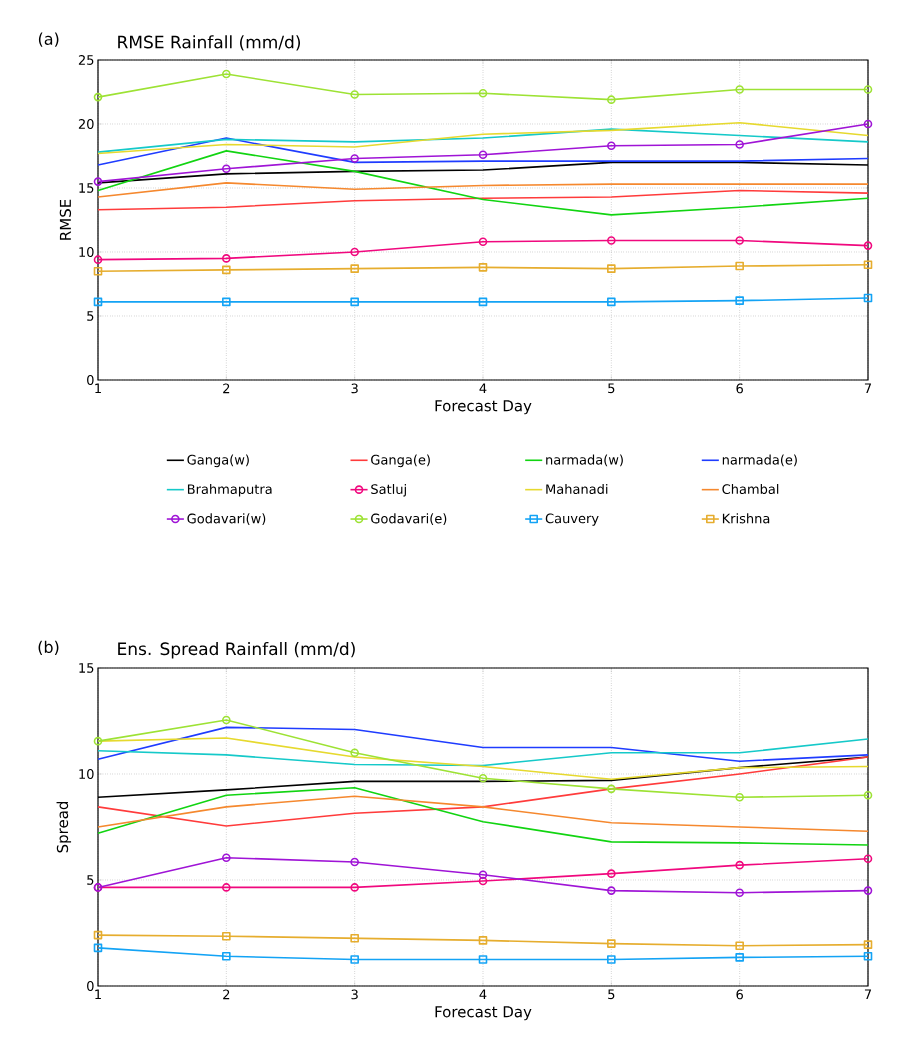  What do you see at coordinates (572, 519) in the screenshot?
I see `legend-label: Cauvery` at bounding box center [572, 519].